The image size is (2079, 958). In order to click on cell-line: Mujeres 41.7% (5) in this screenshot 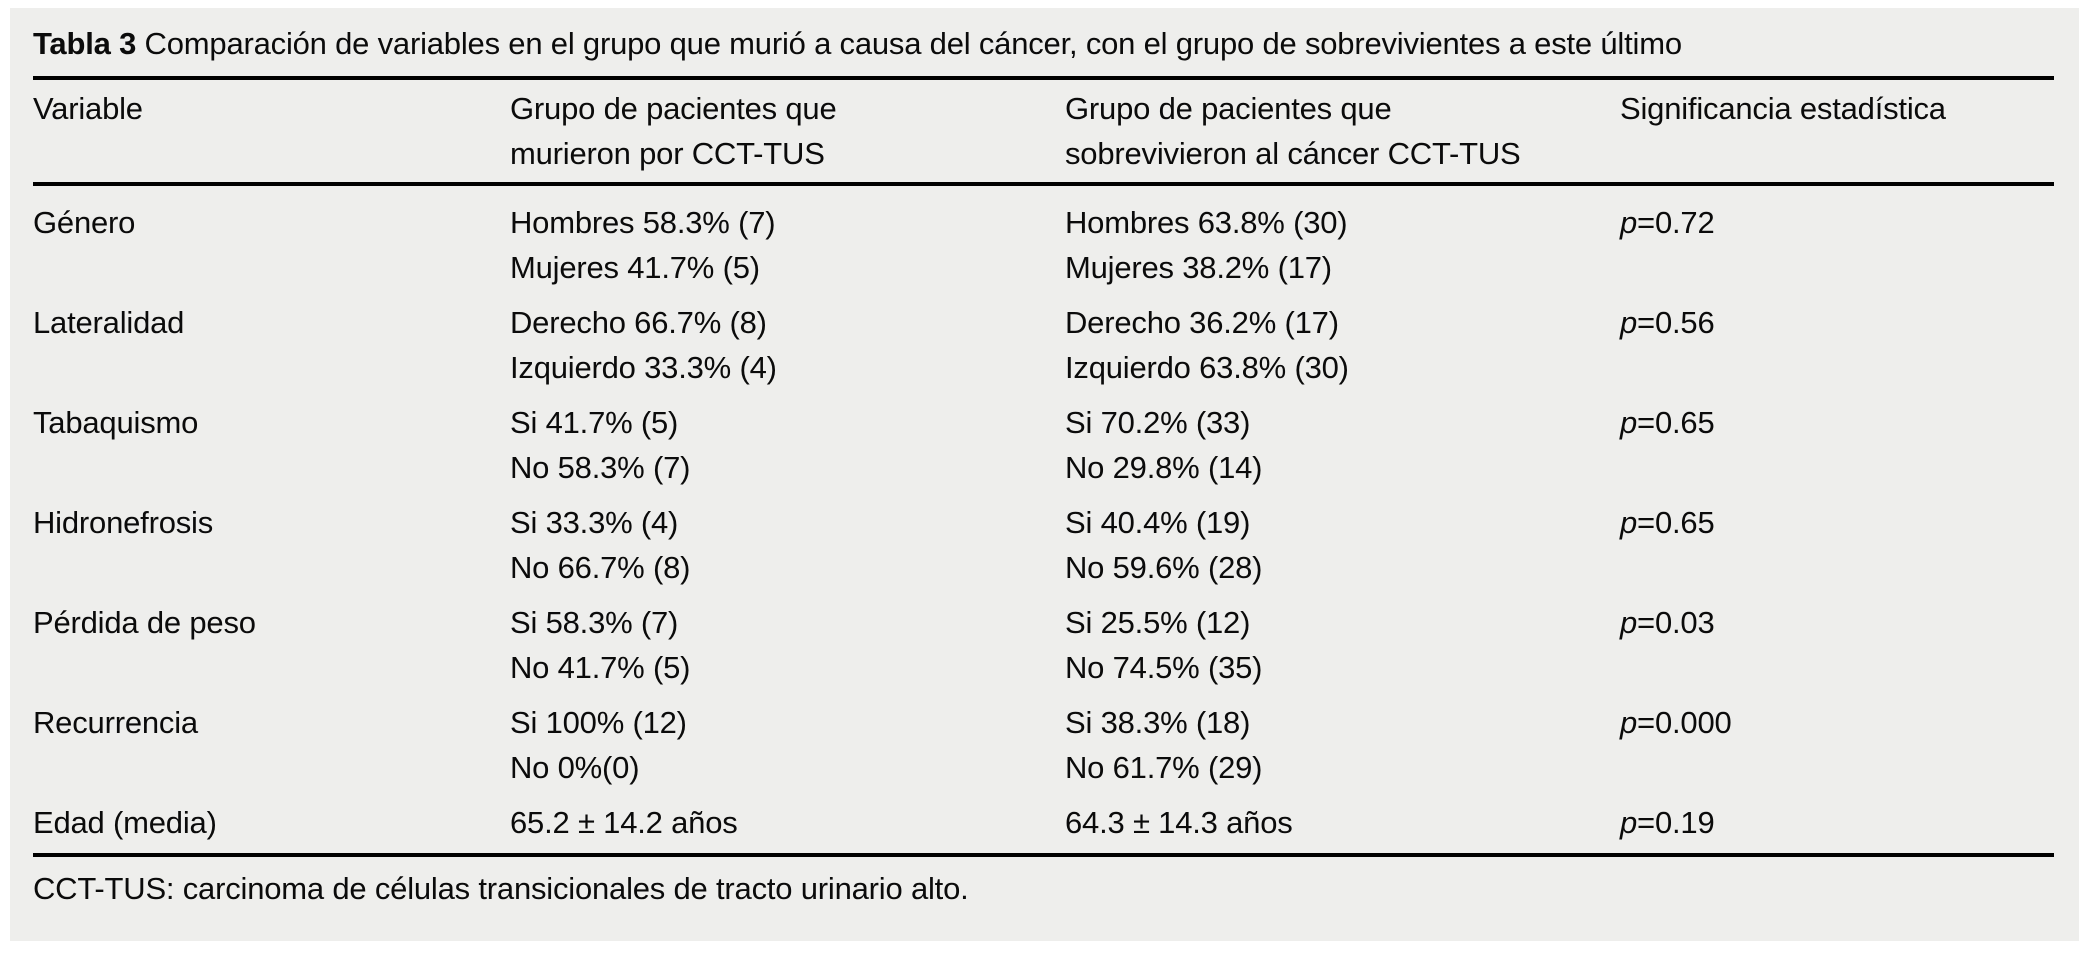, I will do `click(635, 267)`.